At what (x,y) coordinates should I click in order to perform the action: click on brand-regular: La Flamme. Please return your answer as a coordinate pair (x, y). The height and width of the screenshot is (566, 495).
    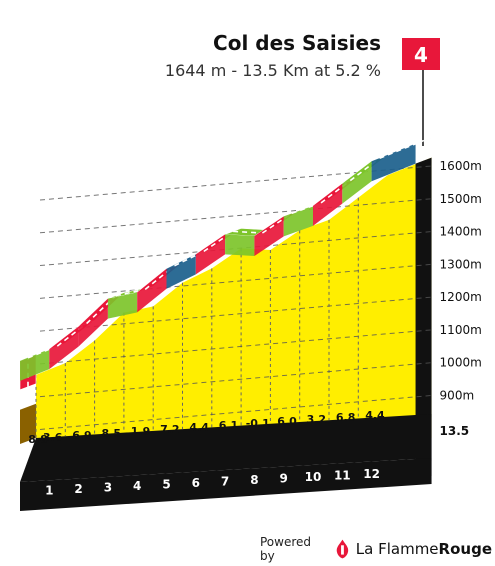
    Looking at the image, I should click on (397, 549).